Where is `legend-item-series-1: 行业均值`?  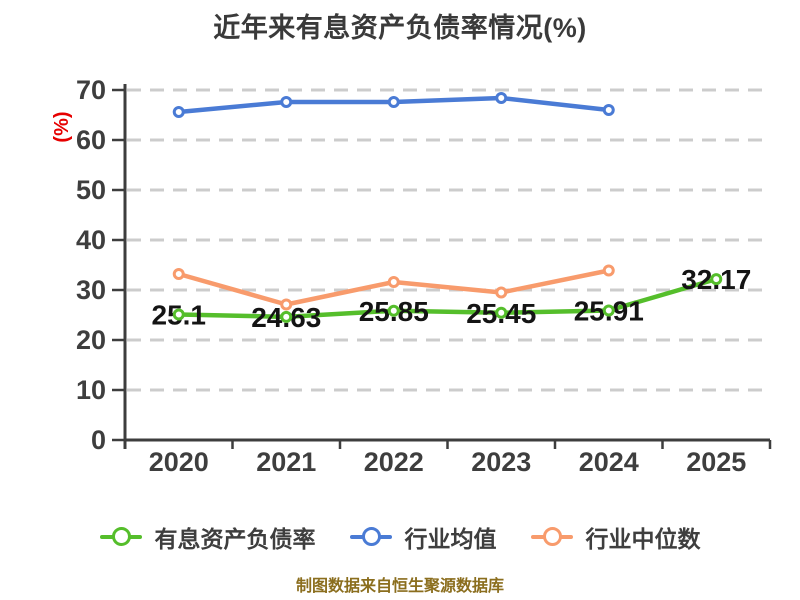 legend-item-series-1: 行业均值 is located at coordinates (423, 537).